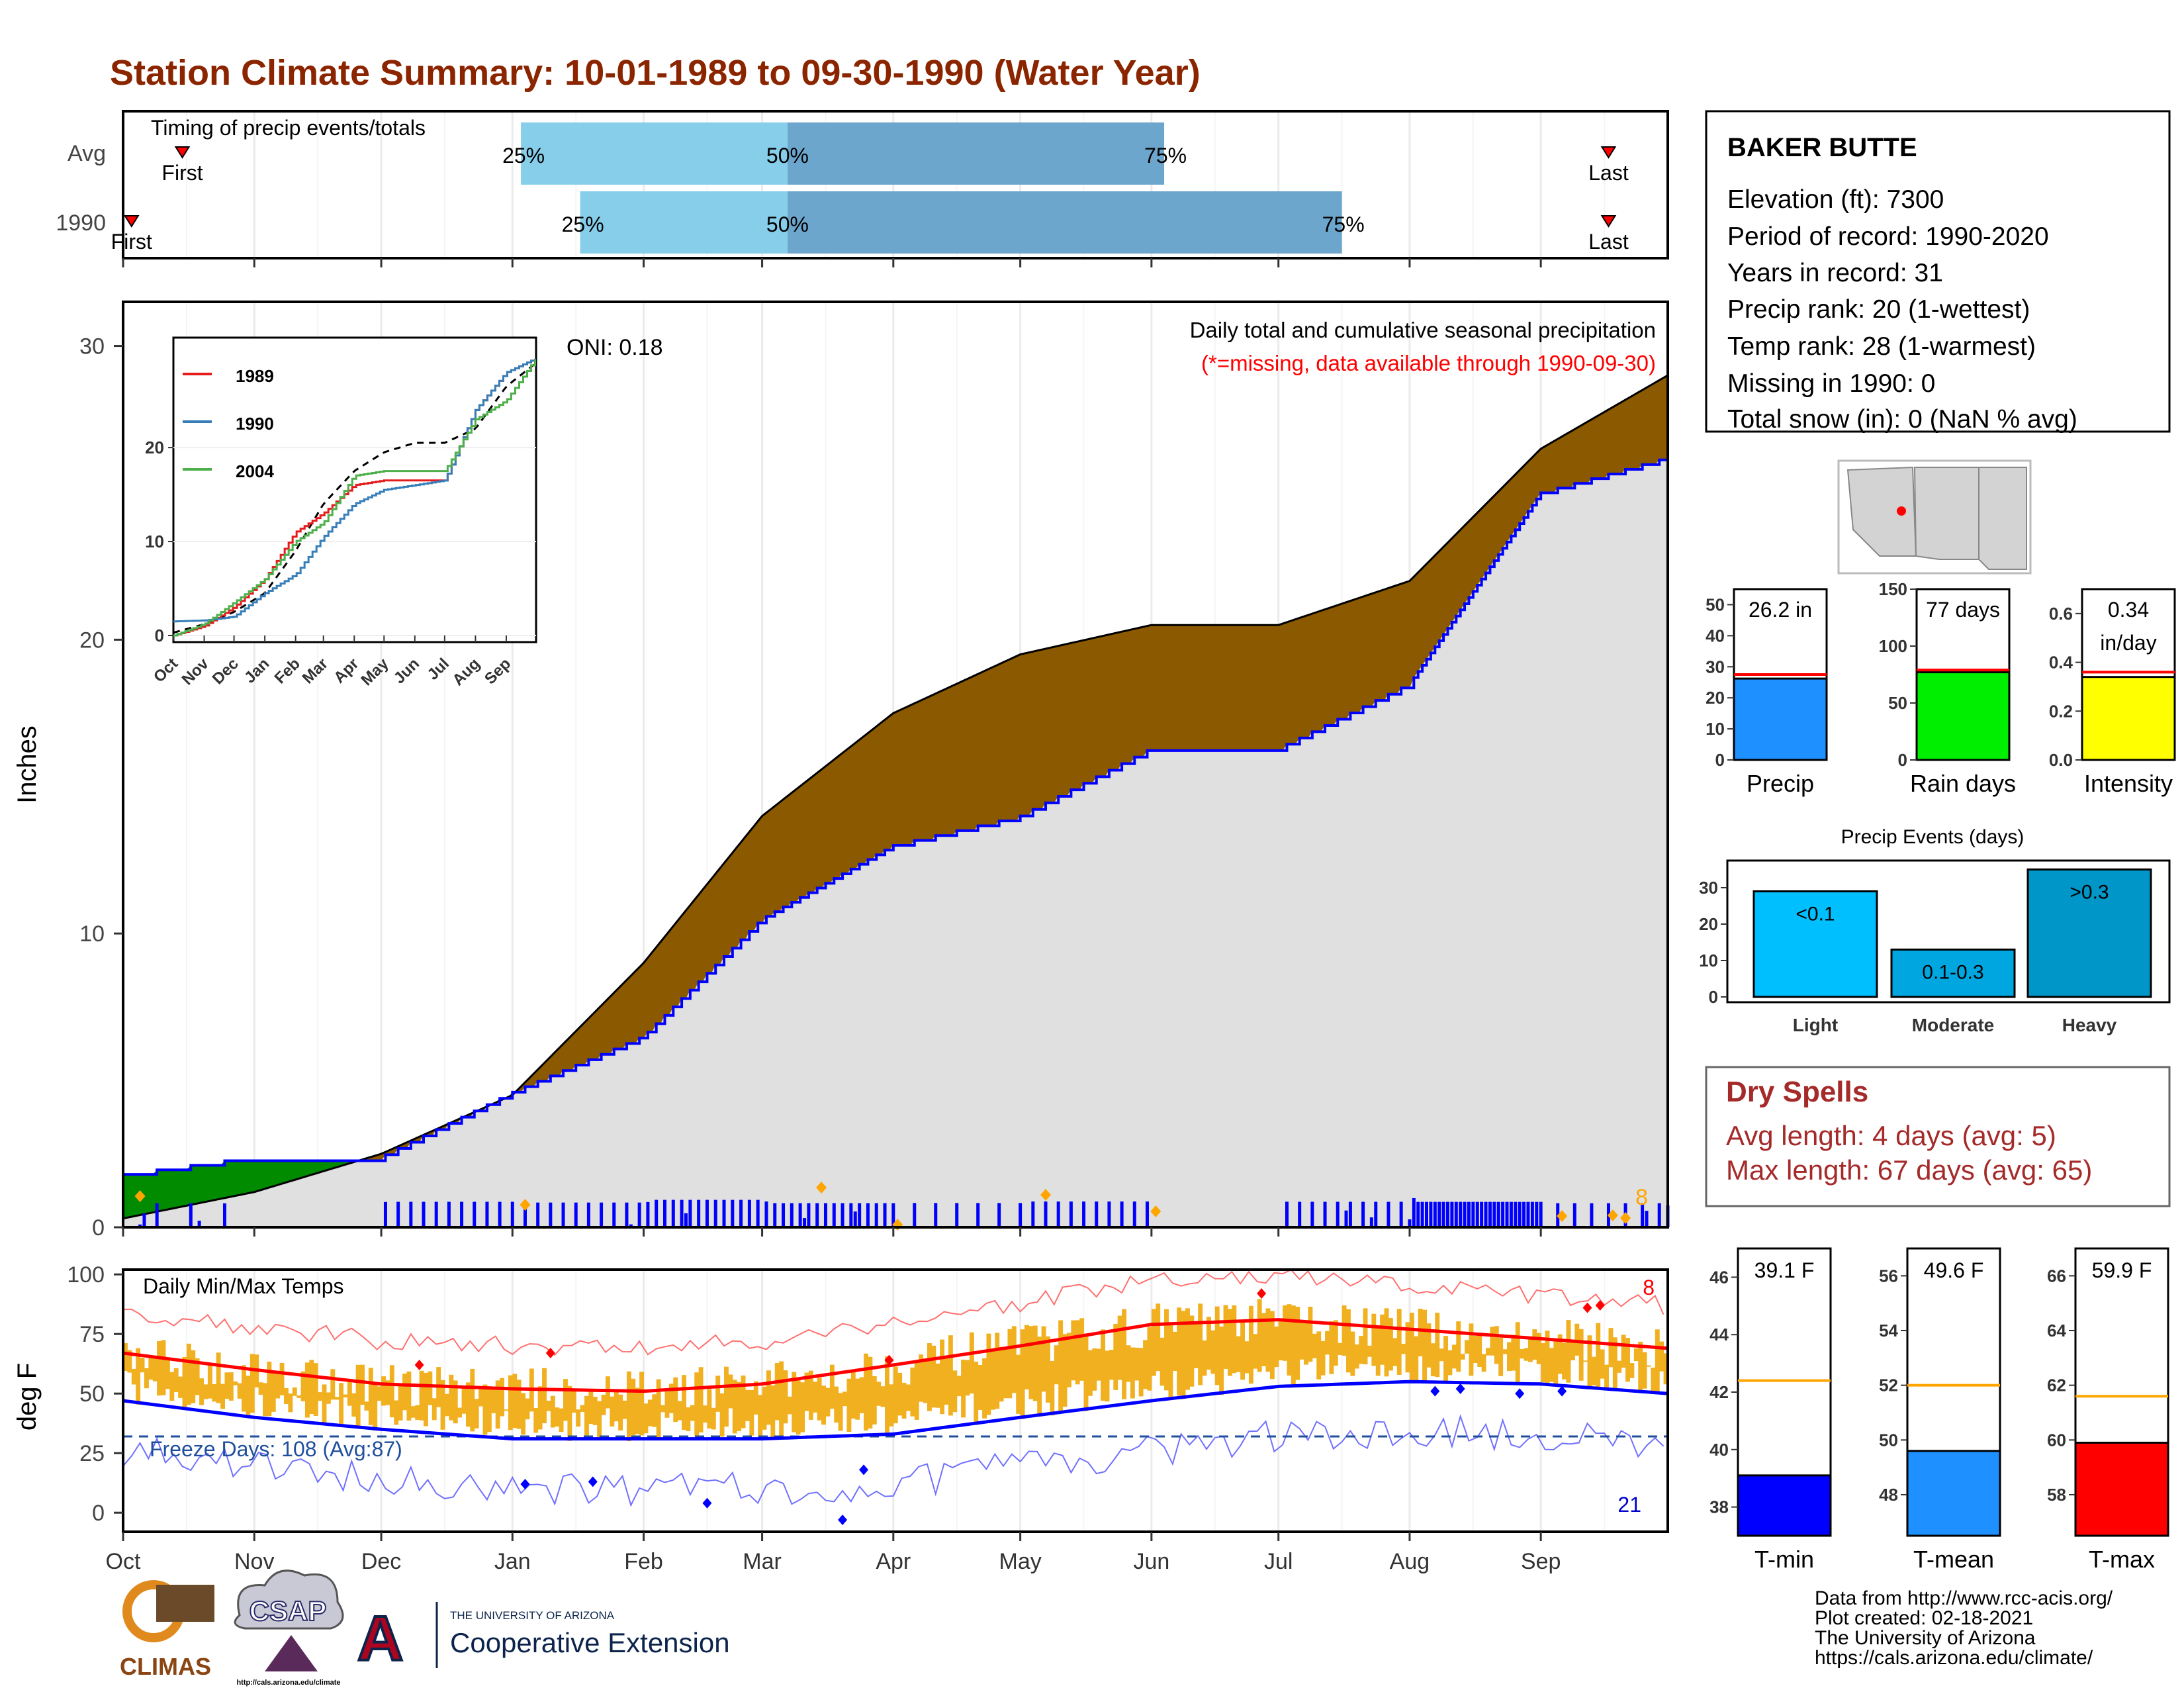 This screenshot has height=1688, width=2184. Describe the element at coordinates (2061, 614) in the screenshot. I see `summary-y-label: 0.6` at that location.